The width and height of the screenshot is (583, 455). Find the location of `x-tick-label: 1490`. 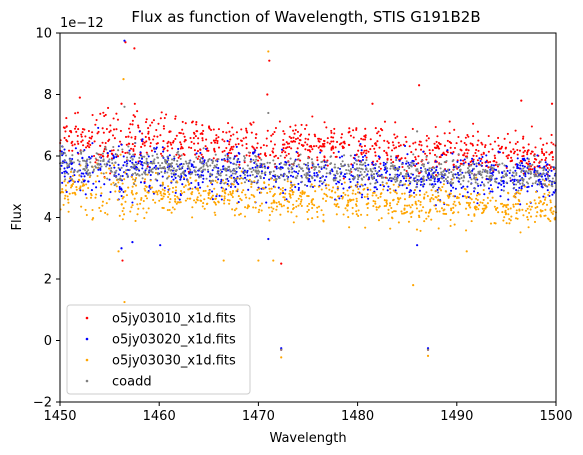

x-tick-label: 1490 is located at coordinates (456, 416).